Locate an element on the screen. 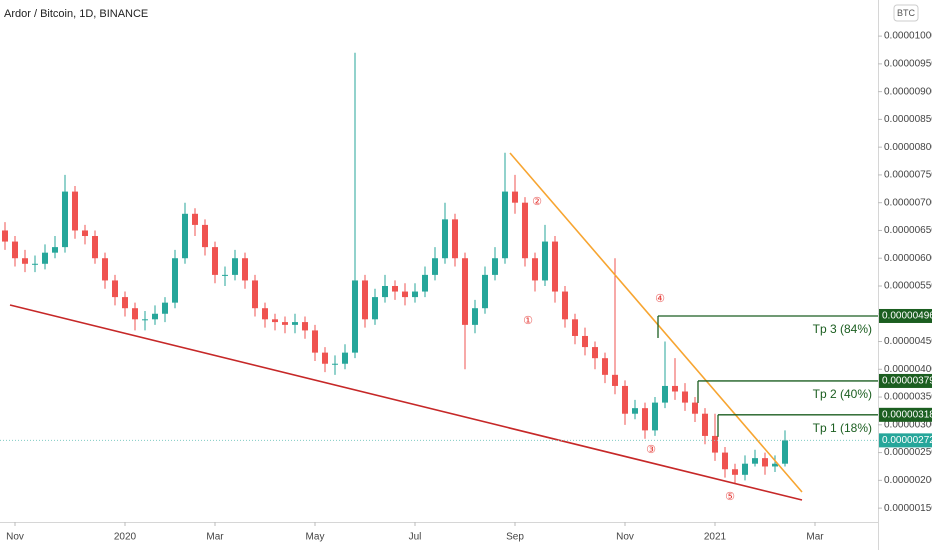 The width and height of the screenshot is (932, 550). y-tick-label: 0.00000300 is located at coordinates (908, 424).